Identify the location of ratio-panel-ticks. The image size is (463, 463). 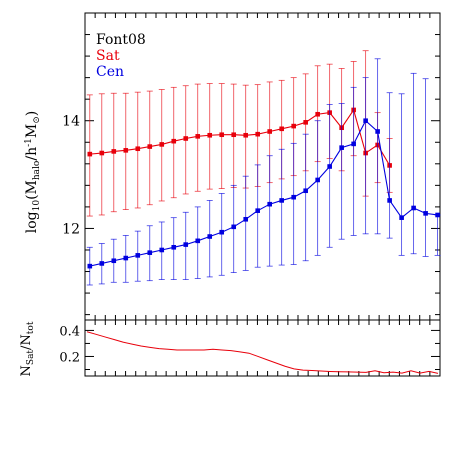
(262, 348).